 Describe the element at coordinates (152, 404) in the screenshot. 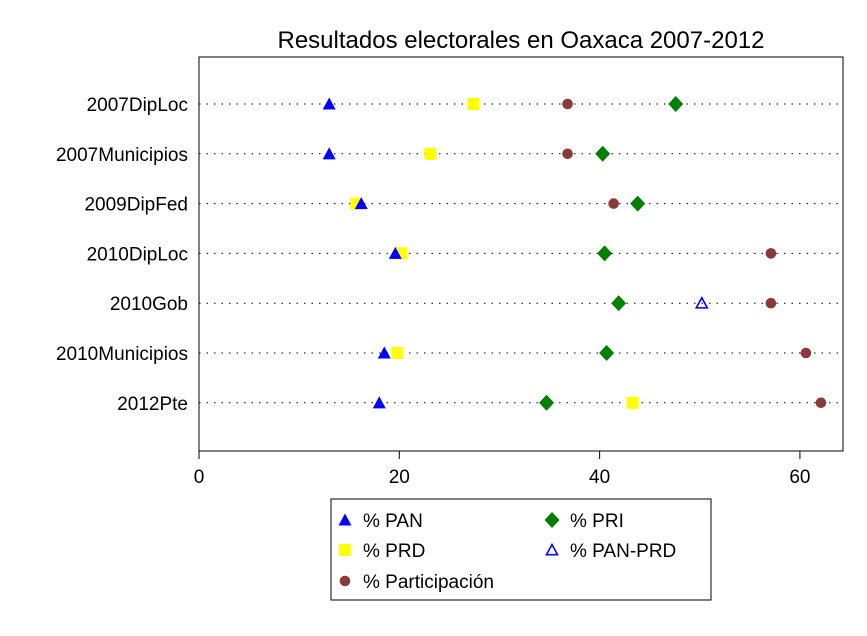

I see `category-label: 2012Pte` at that location.